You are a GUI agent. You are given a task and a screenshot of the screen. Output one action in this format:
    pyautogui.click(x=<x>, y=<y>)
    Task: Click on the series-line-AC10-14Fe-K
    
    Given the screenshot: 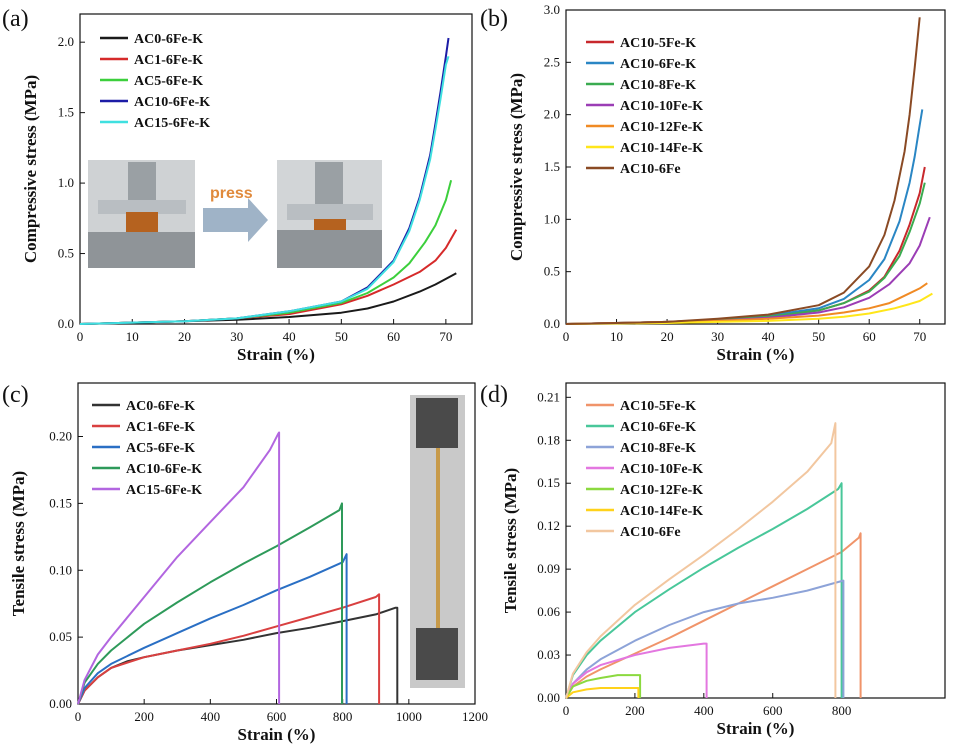 What is the action you would take?
    pyautogui.click(x=602, y=693)
    